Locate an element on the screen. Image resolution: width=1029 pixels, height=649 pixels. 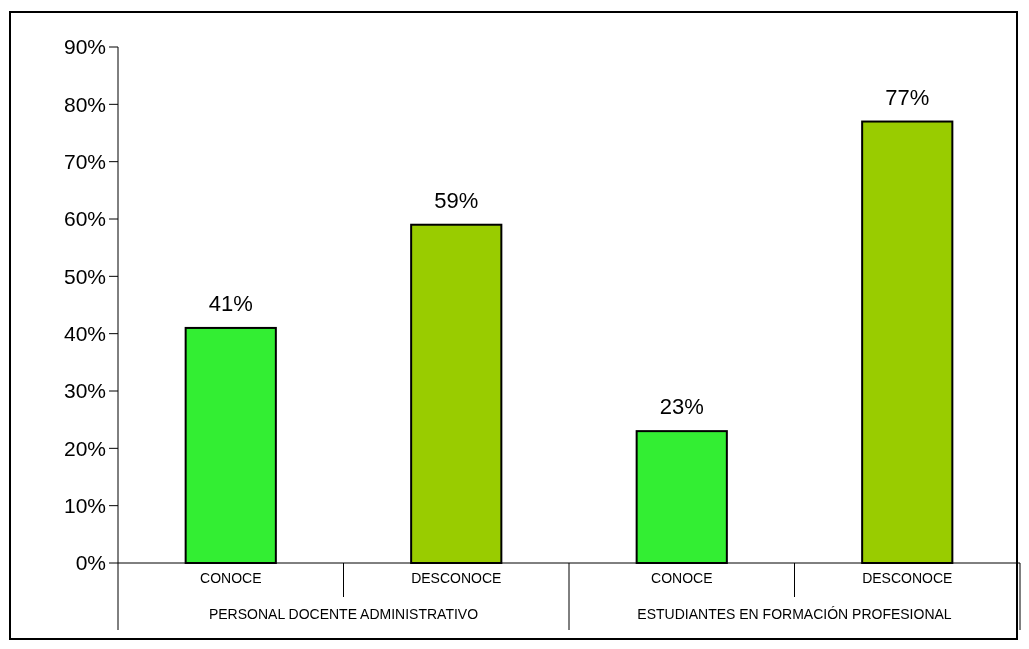
y-tick-label: 70% is located at coordinates (84, 162).